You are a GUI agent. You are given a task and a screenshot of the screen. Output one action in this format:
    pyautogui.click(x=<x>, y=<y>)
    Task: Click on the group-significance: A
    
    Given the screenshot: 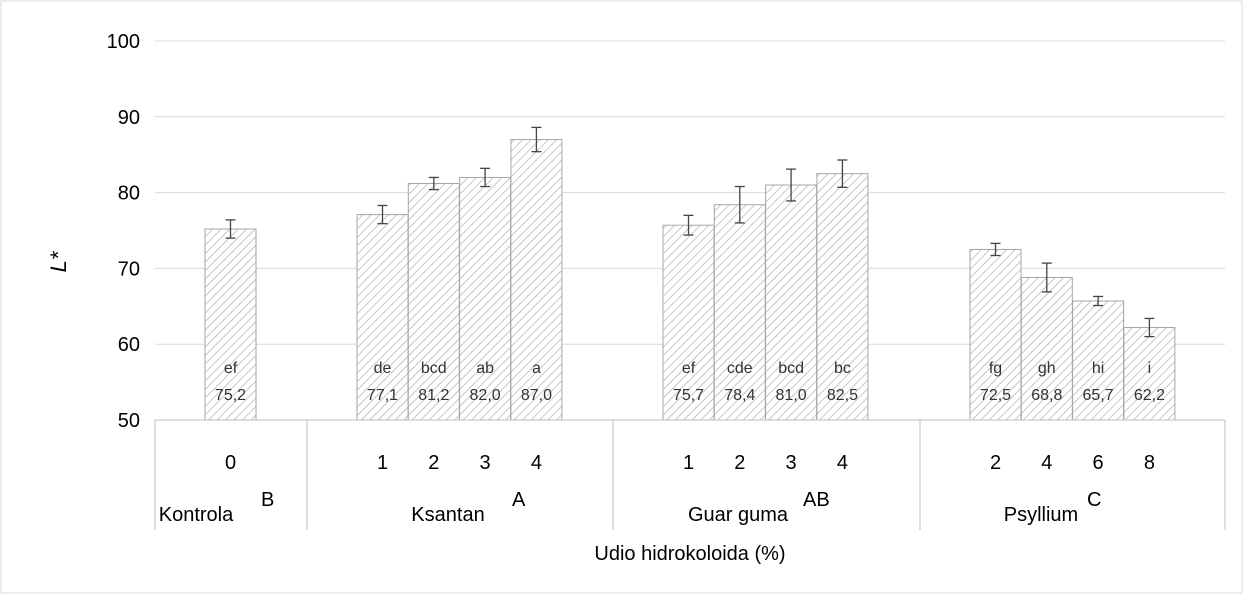 What is the action you would take?
    pyautogui.click(x=519, y=500)
    